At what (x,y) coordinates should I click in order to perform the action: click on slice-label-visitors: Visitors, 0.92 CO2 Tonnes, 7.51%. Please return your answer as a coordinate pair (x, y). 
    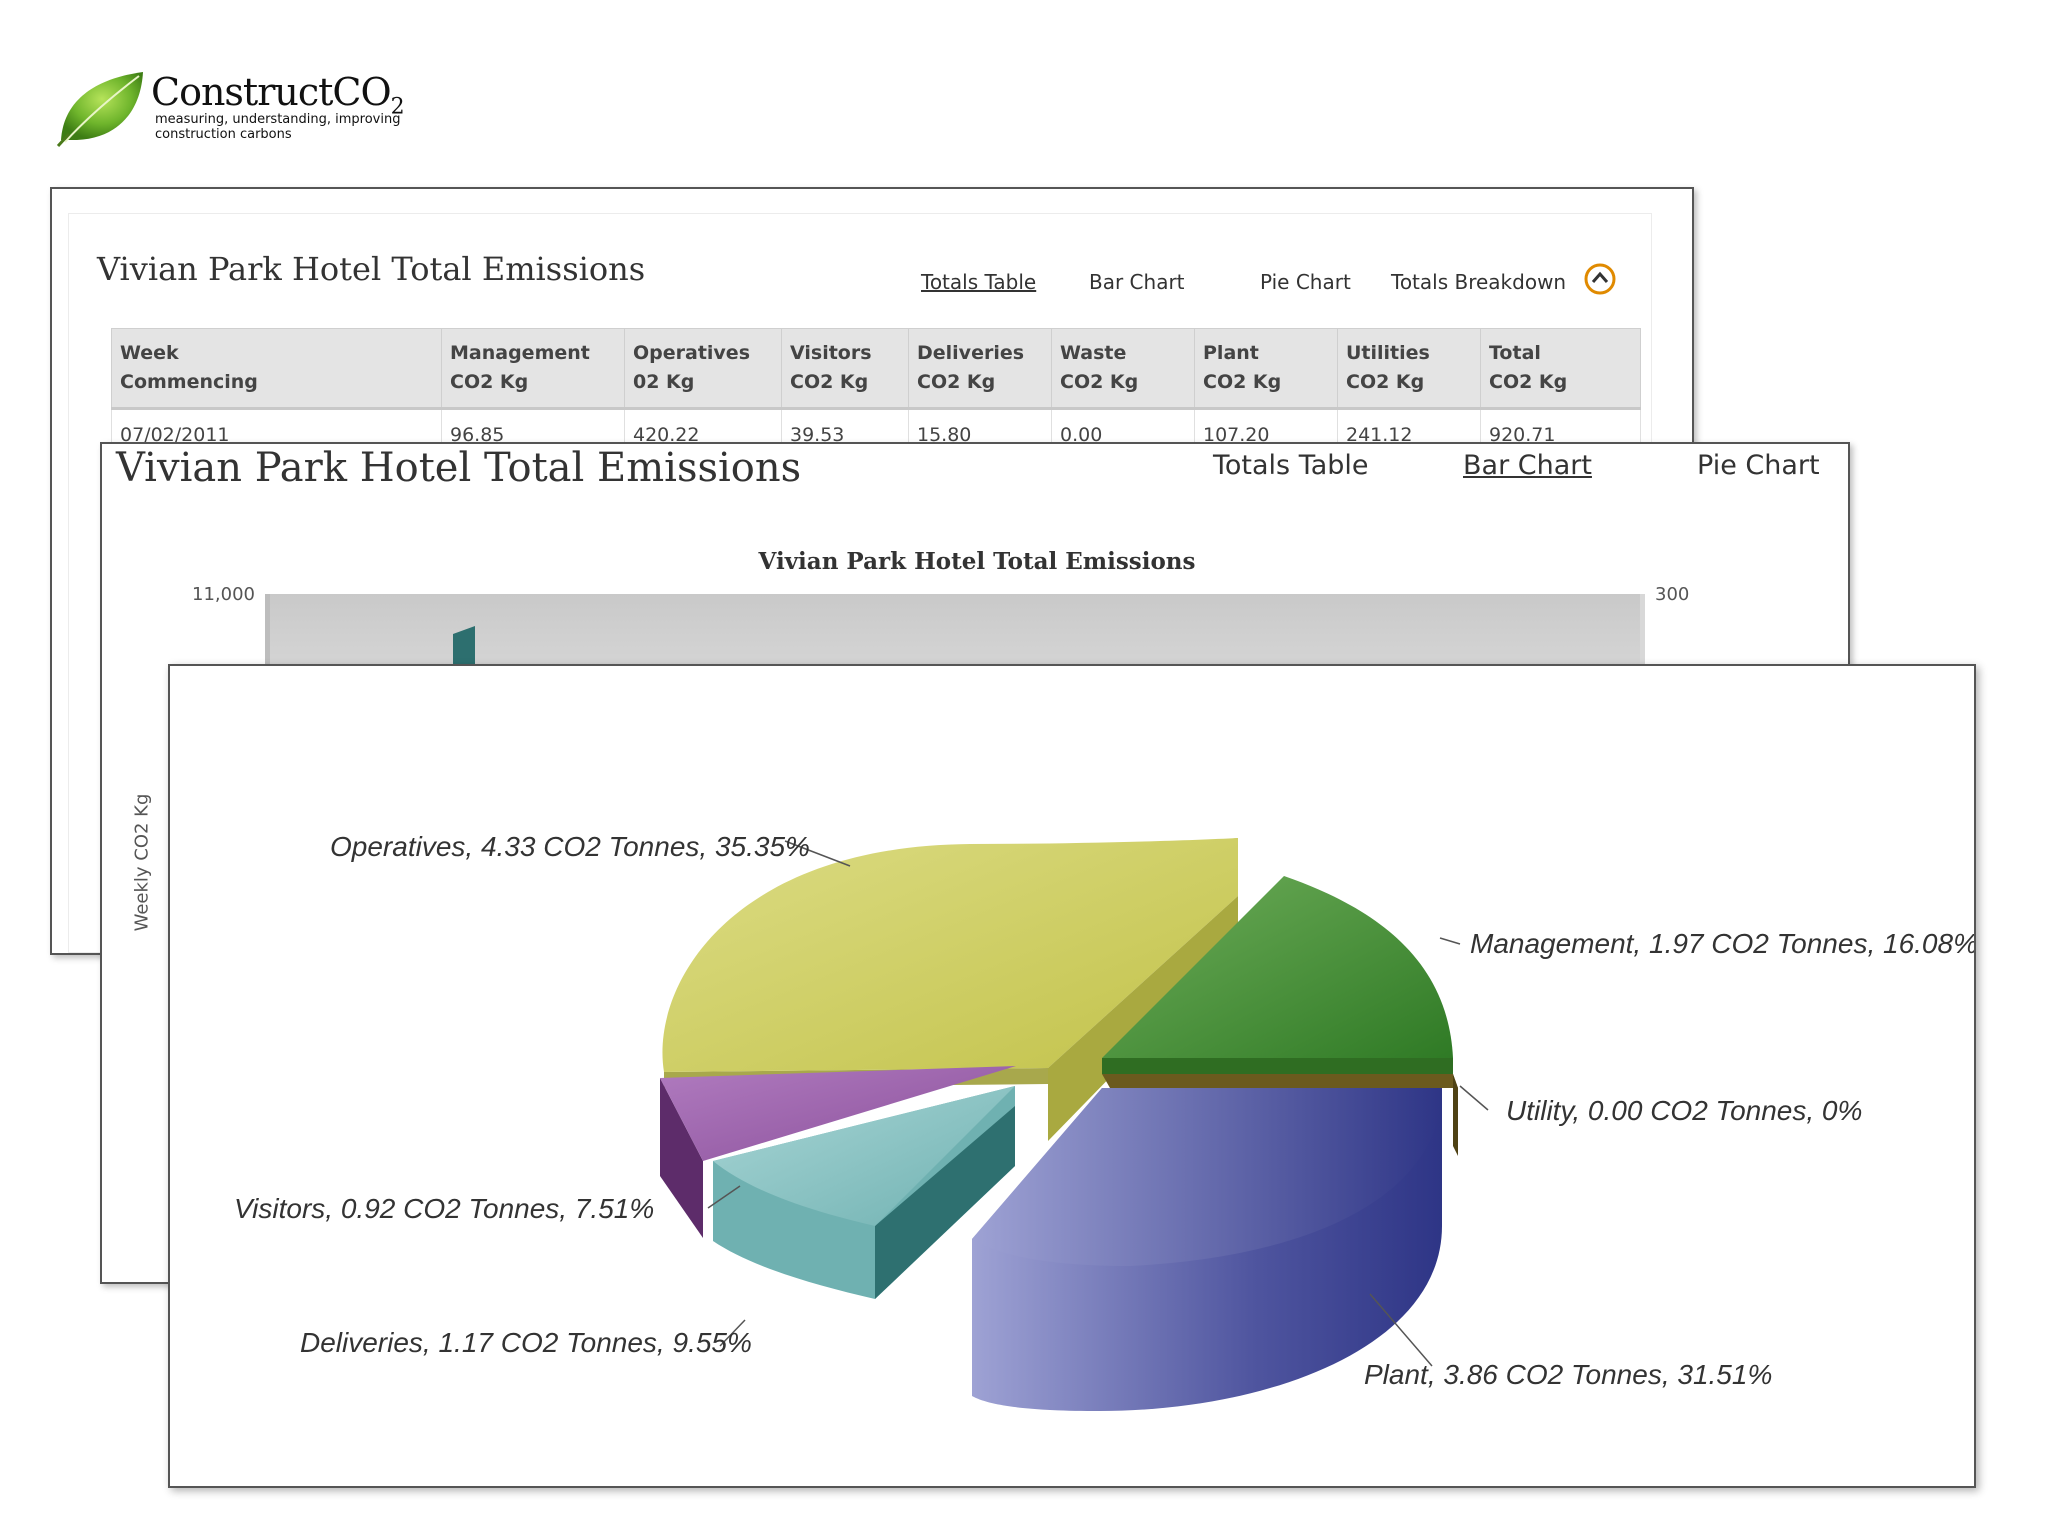
    Looking at the image, I should click on (444, 1208).